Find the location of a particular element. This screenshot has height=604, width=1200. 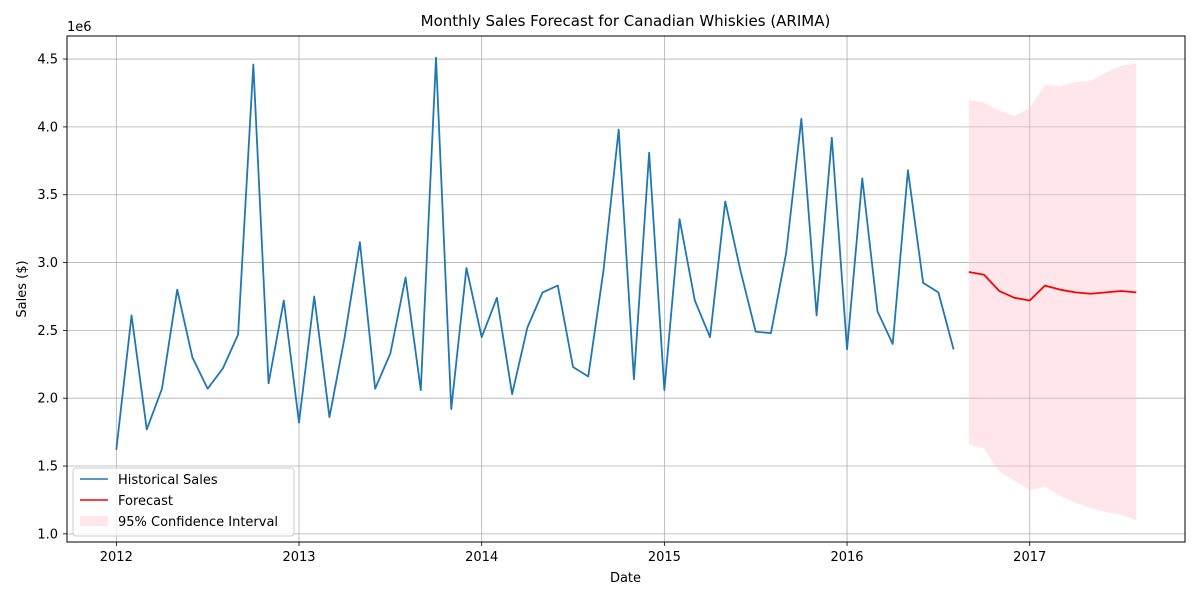

y-axis-label: Sales ($) is located at coordinates (22, 288).